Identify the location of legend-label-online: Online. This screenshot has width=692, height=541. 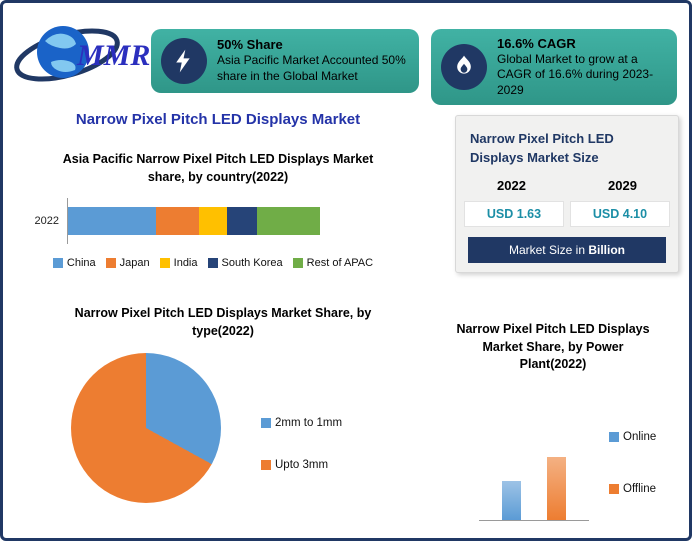
(640, 437).